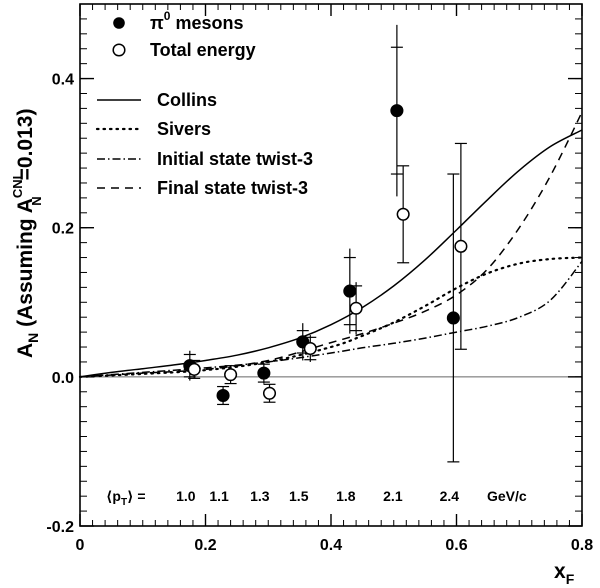 This screenshot has height=588, width=600. What do you see at coordinates (393, 496) in the screenshot?
I see `pt-value: 2.1` at bounding box center [393, 496].